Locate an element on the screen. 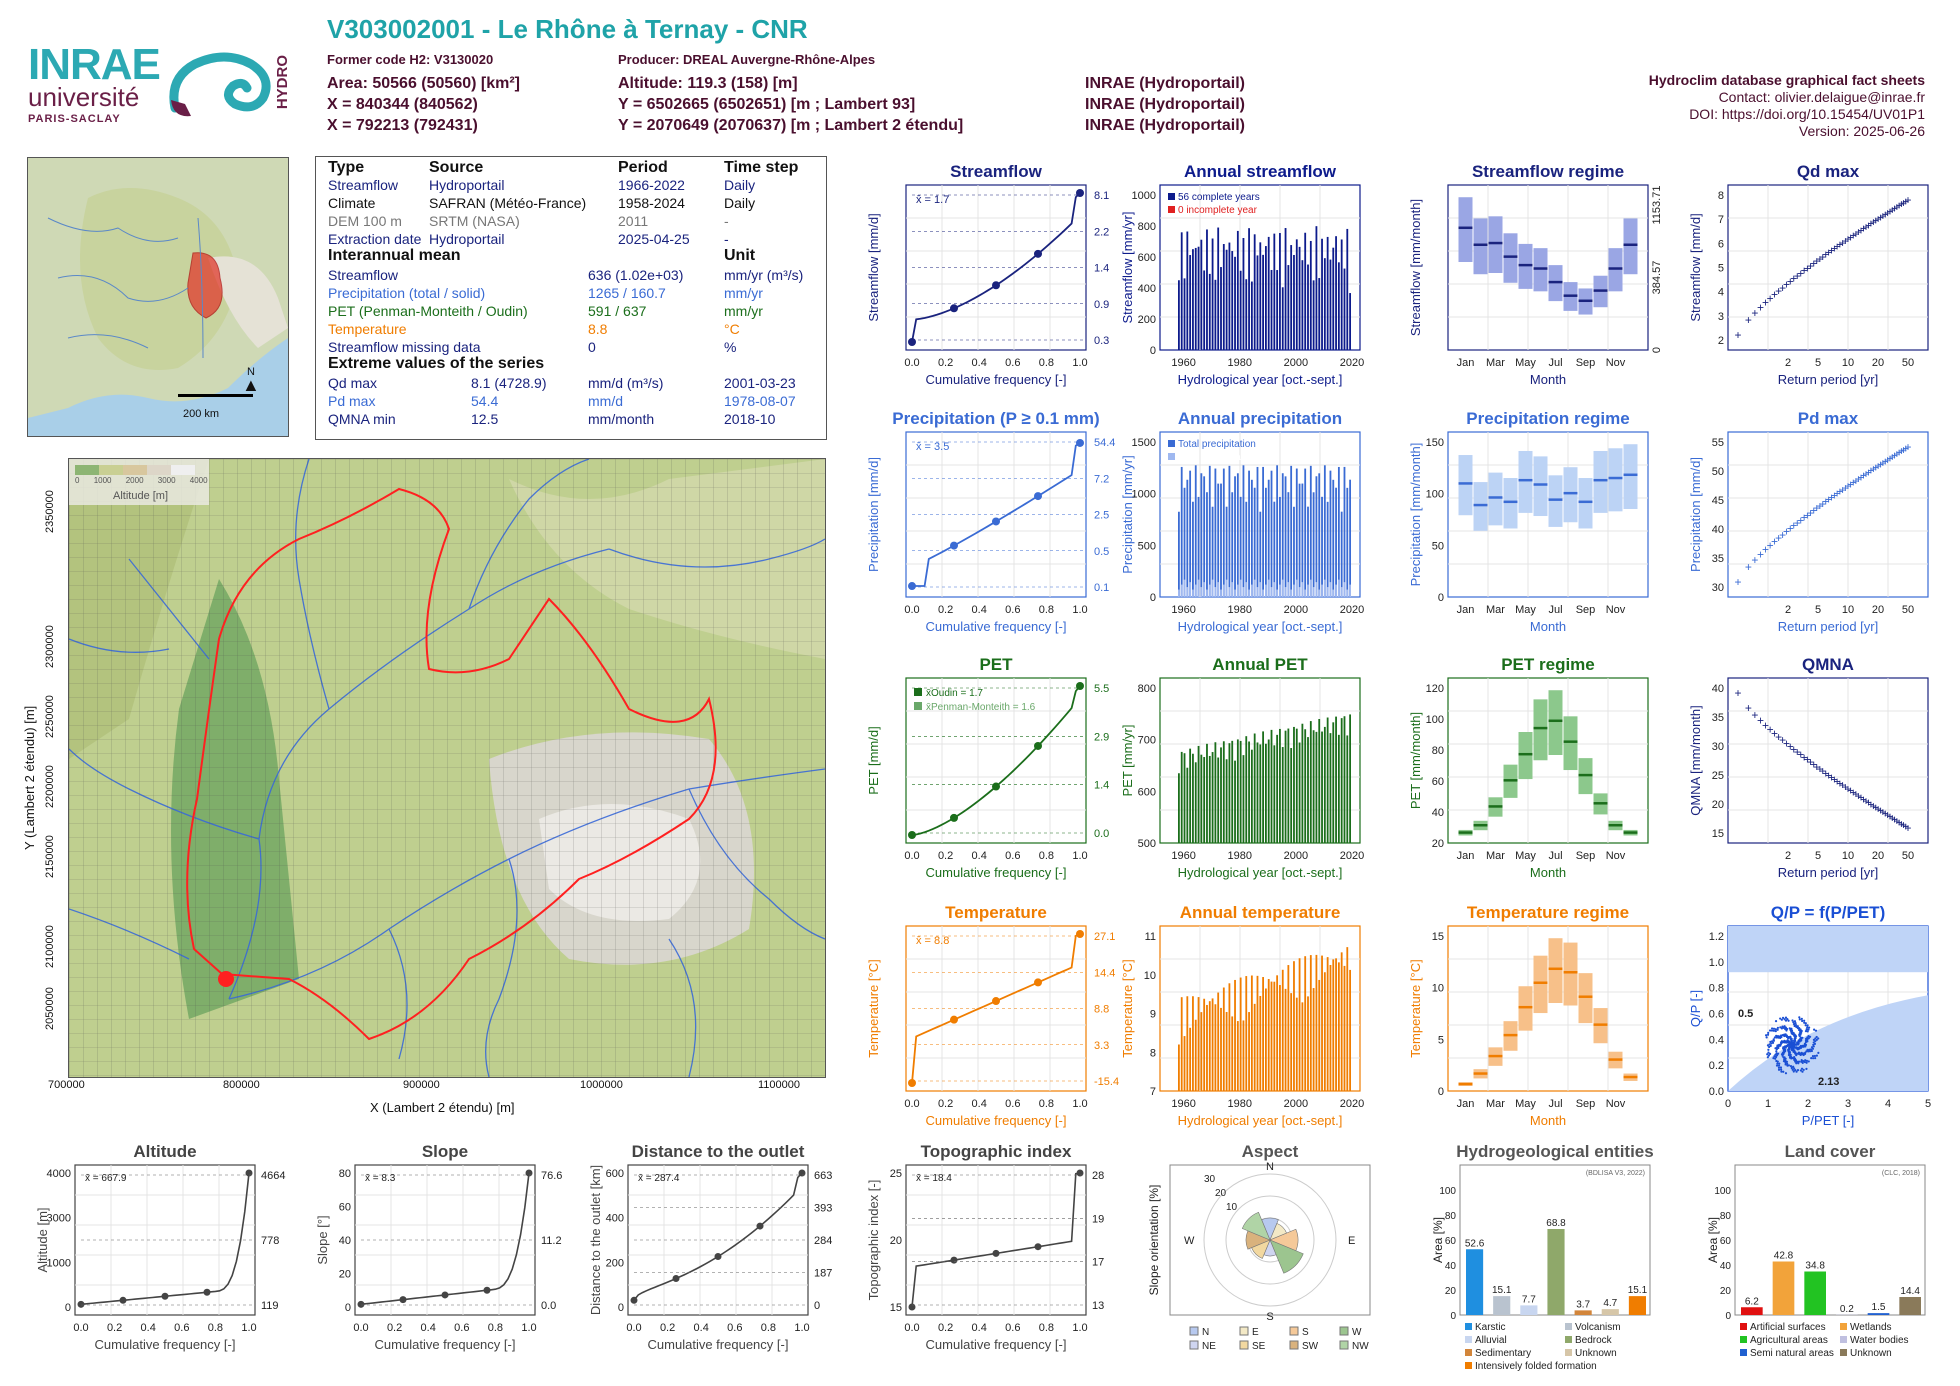 The image size is (1960, 1386). y-tick-label: 1.2 is located at coordinates (1716, 937).